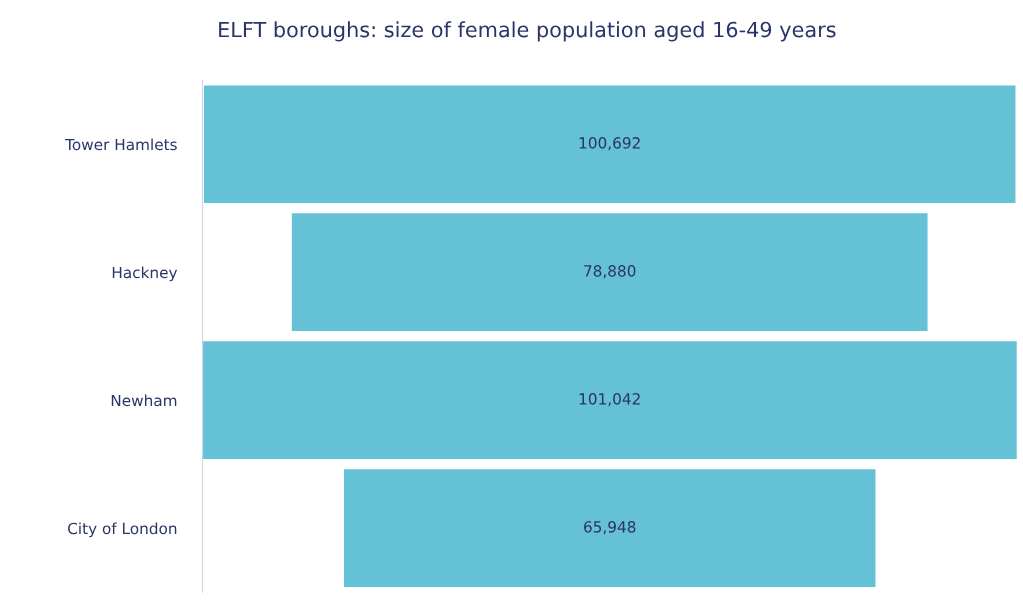 Image resolution: width=1023 pixels, height=608 pixels. What do you see at coordinates (122, 530) in the screenshot?
I see `category-label: City of London` at bounding box center [122, 530].